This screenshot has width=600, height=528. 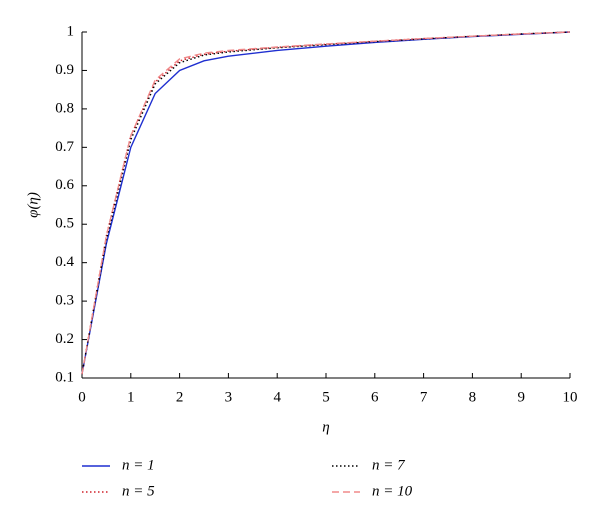 I want to click on y-tick-label: 0.4, so click(x=64, y=262).